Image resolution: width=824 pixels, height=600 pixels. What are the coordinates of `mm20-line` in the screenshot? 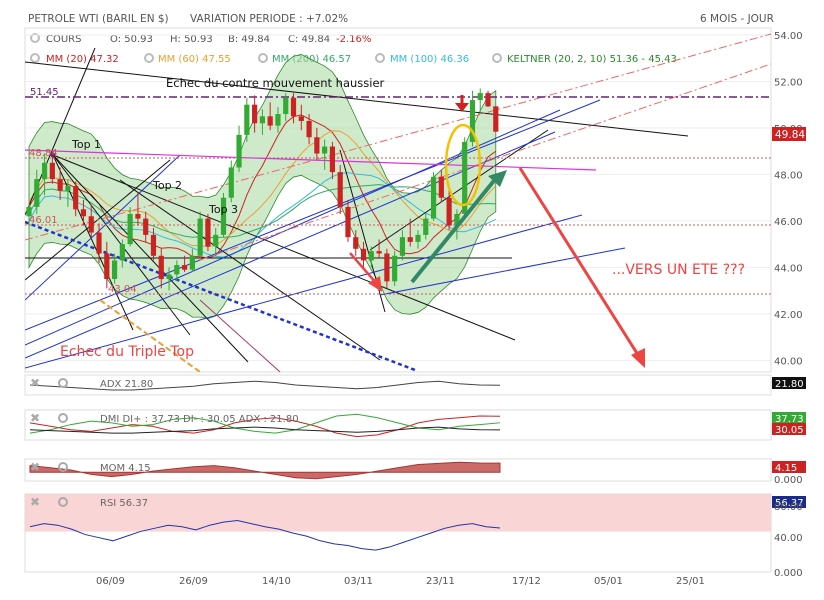 It's located at (262, 186).